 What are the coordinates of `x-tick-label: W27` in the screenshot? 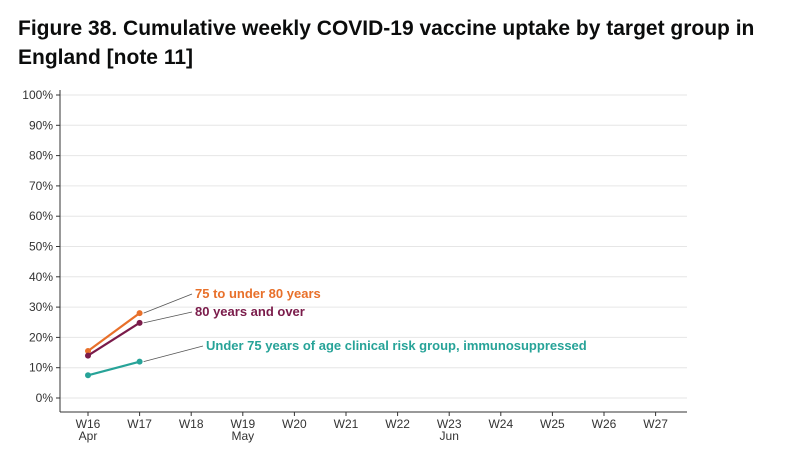 It's located at (655, 424).